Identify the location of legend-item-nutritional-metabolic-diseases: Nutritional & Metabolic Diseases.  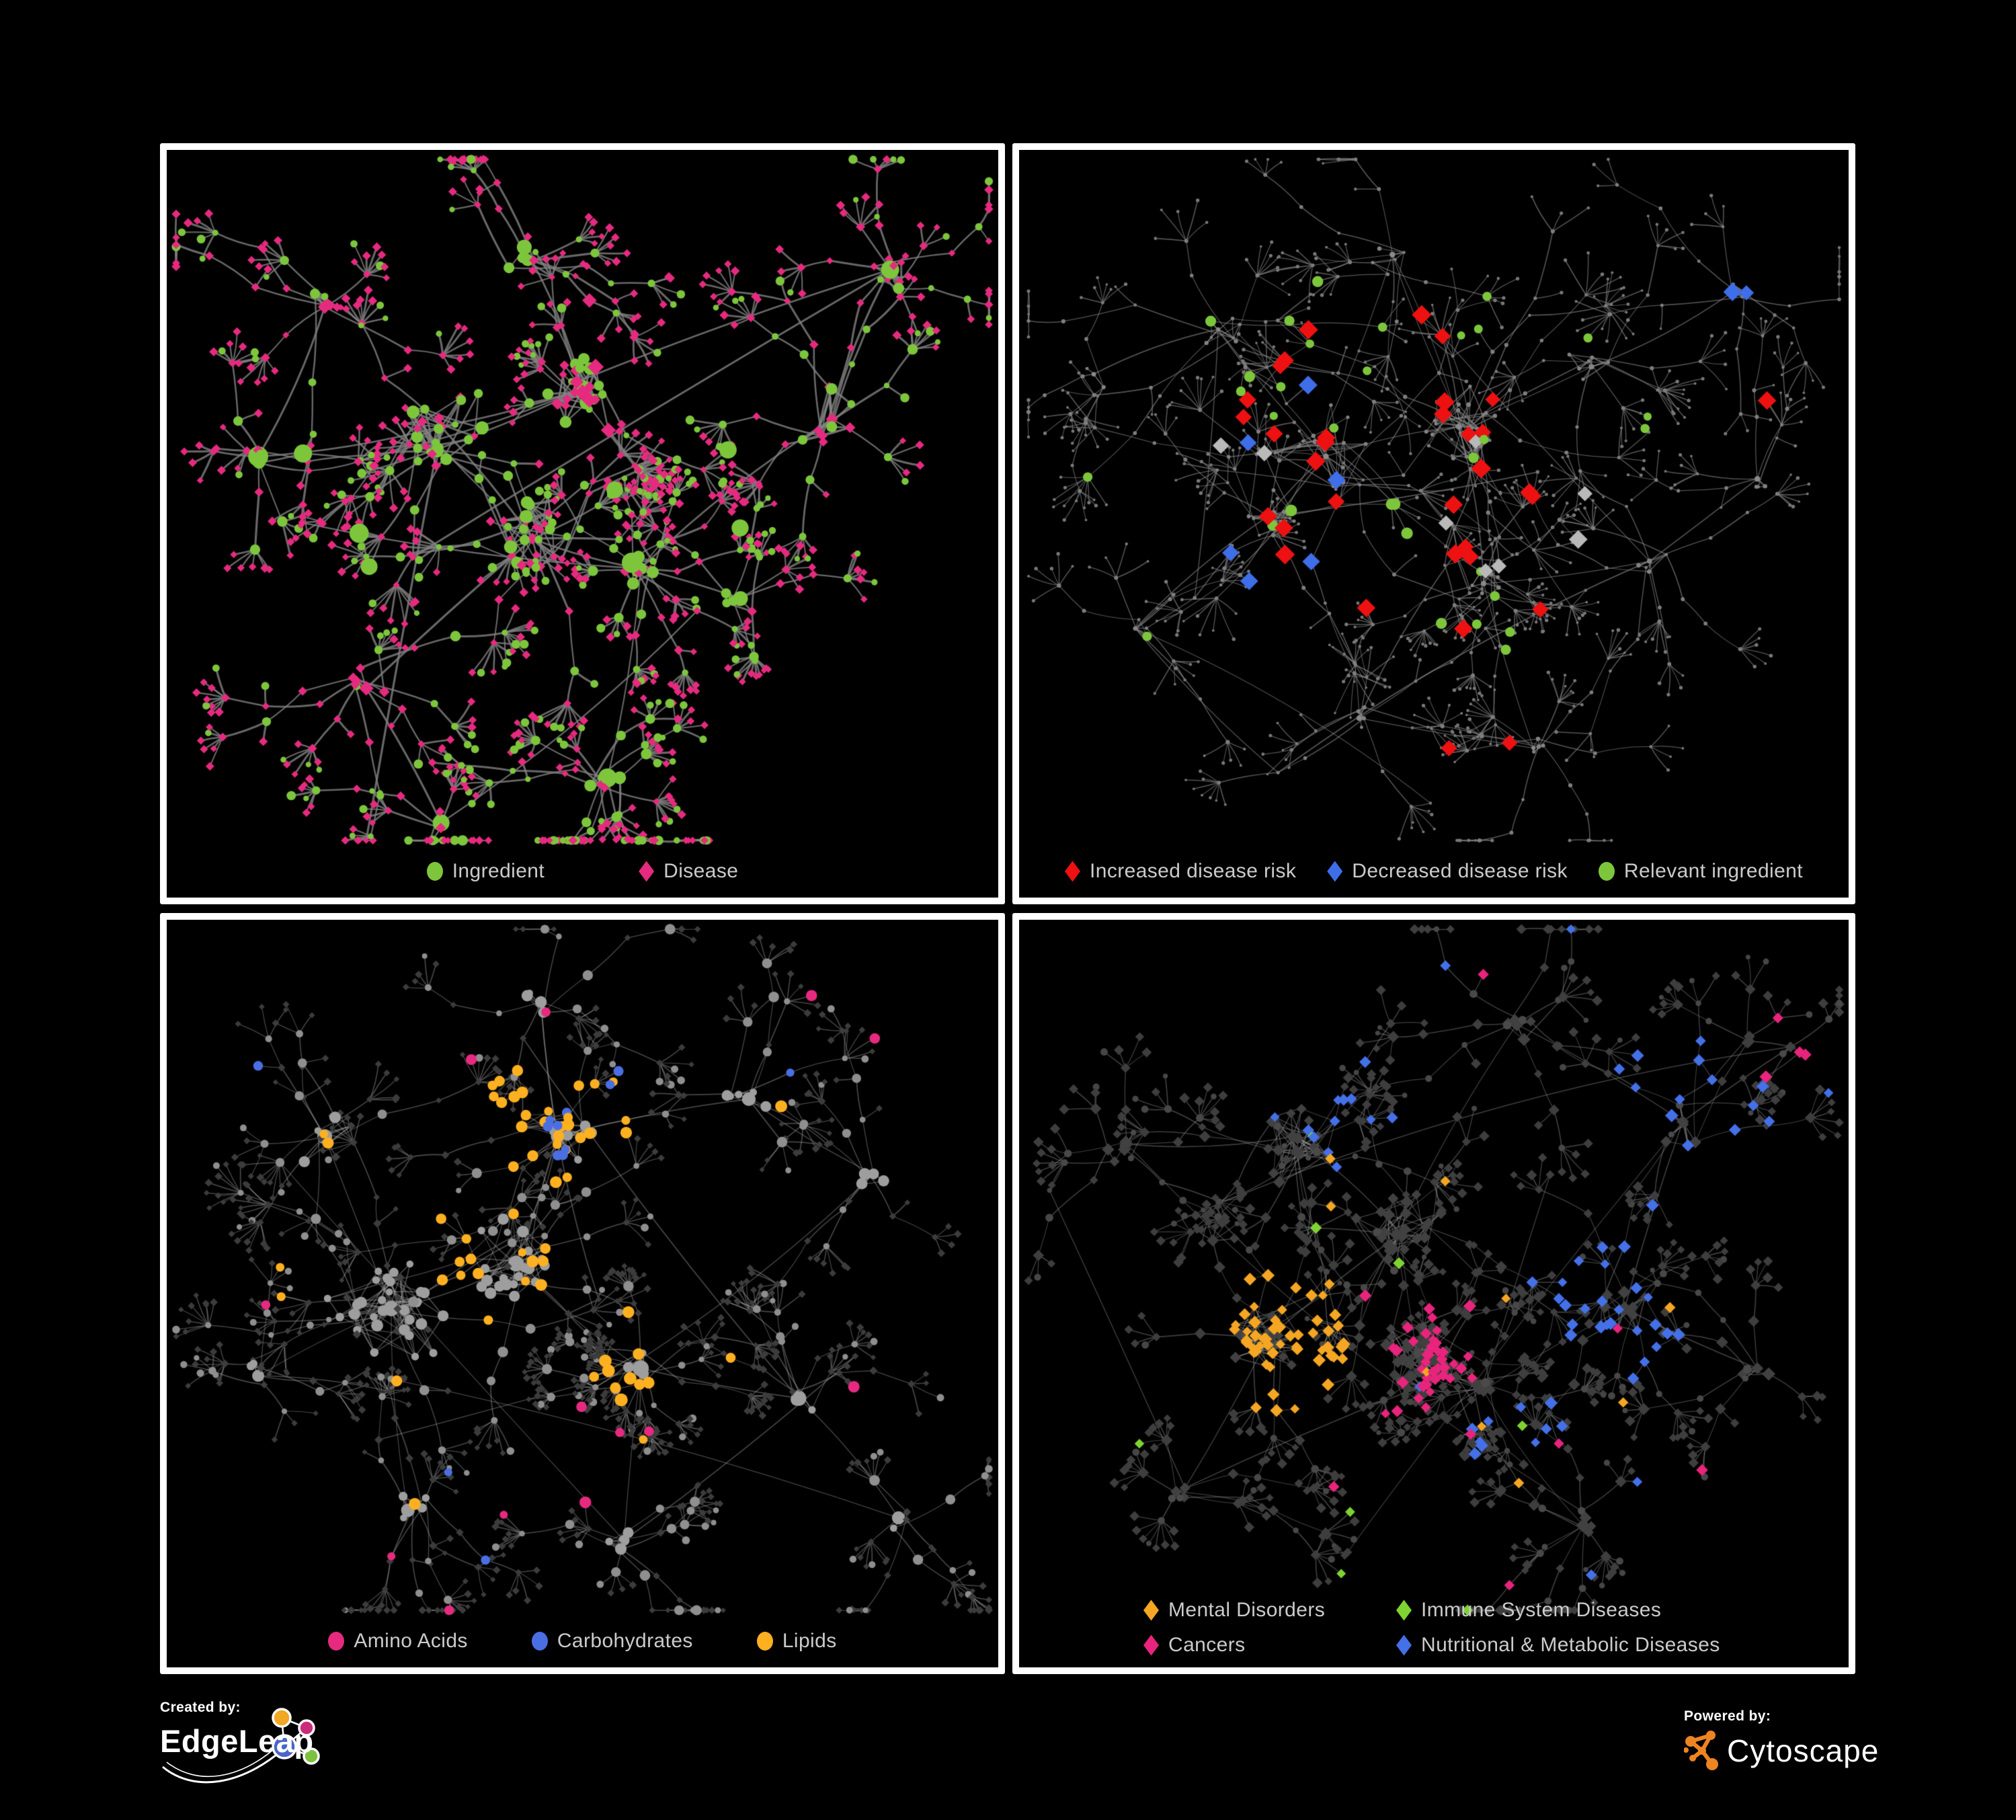
(1558, 1645).